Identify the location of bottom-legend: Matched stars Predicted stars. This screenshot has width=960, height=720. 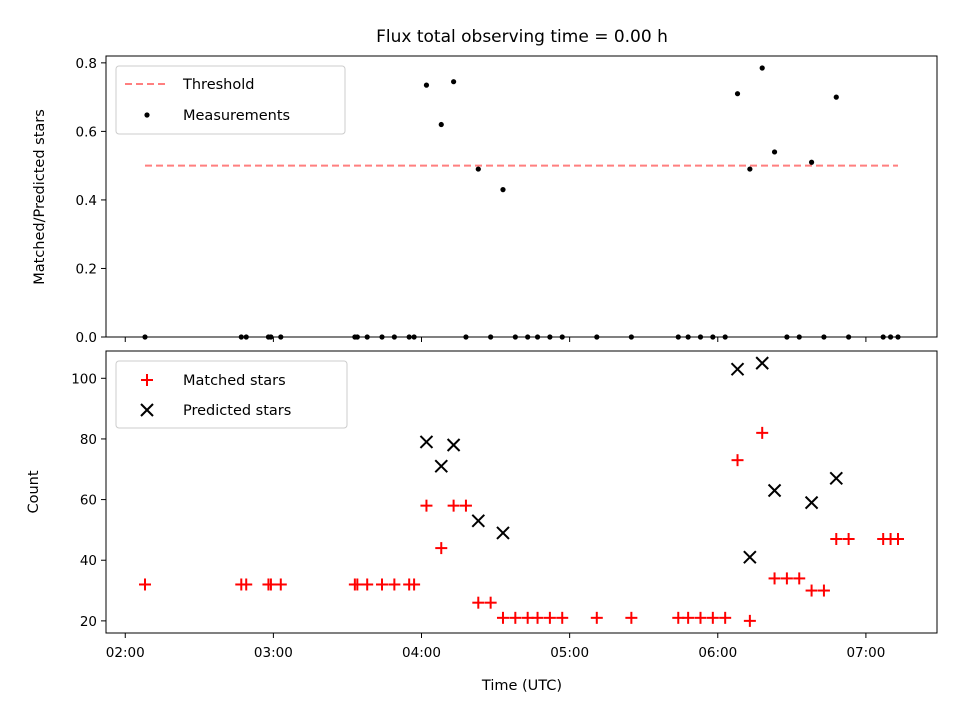
(231, 394).